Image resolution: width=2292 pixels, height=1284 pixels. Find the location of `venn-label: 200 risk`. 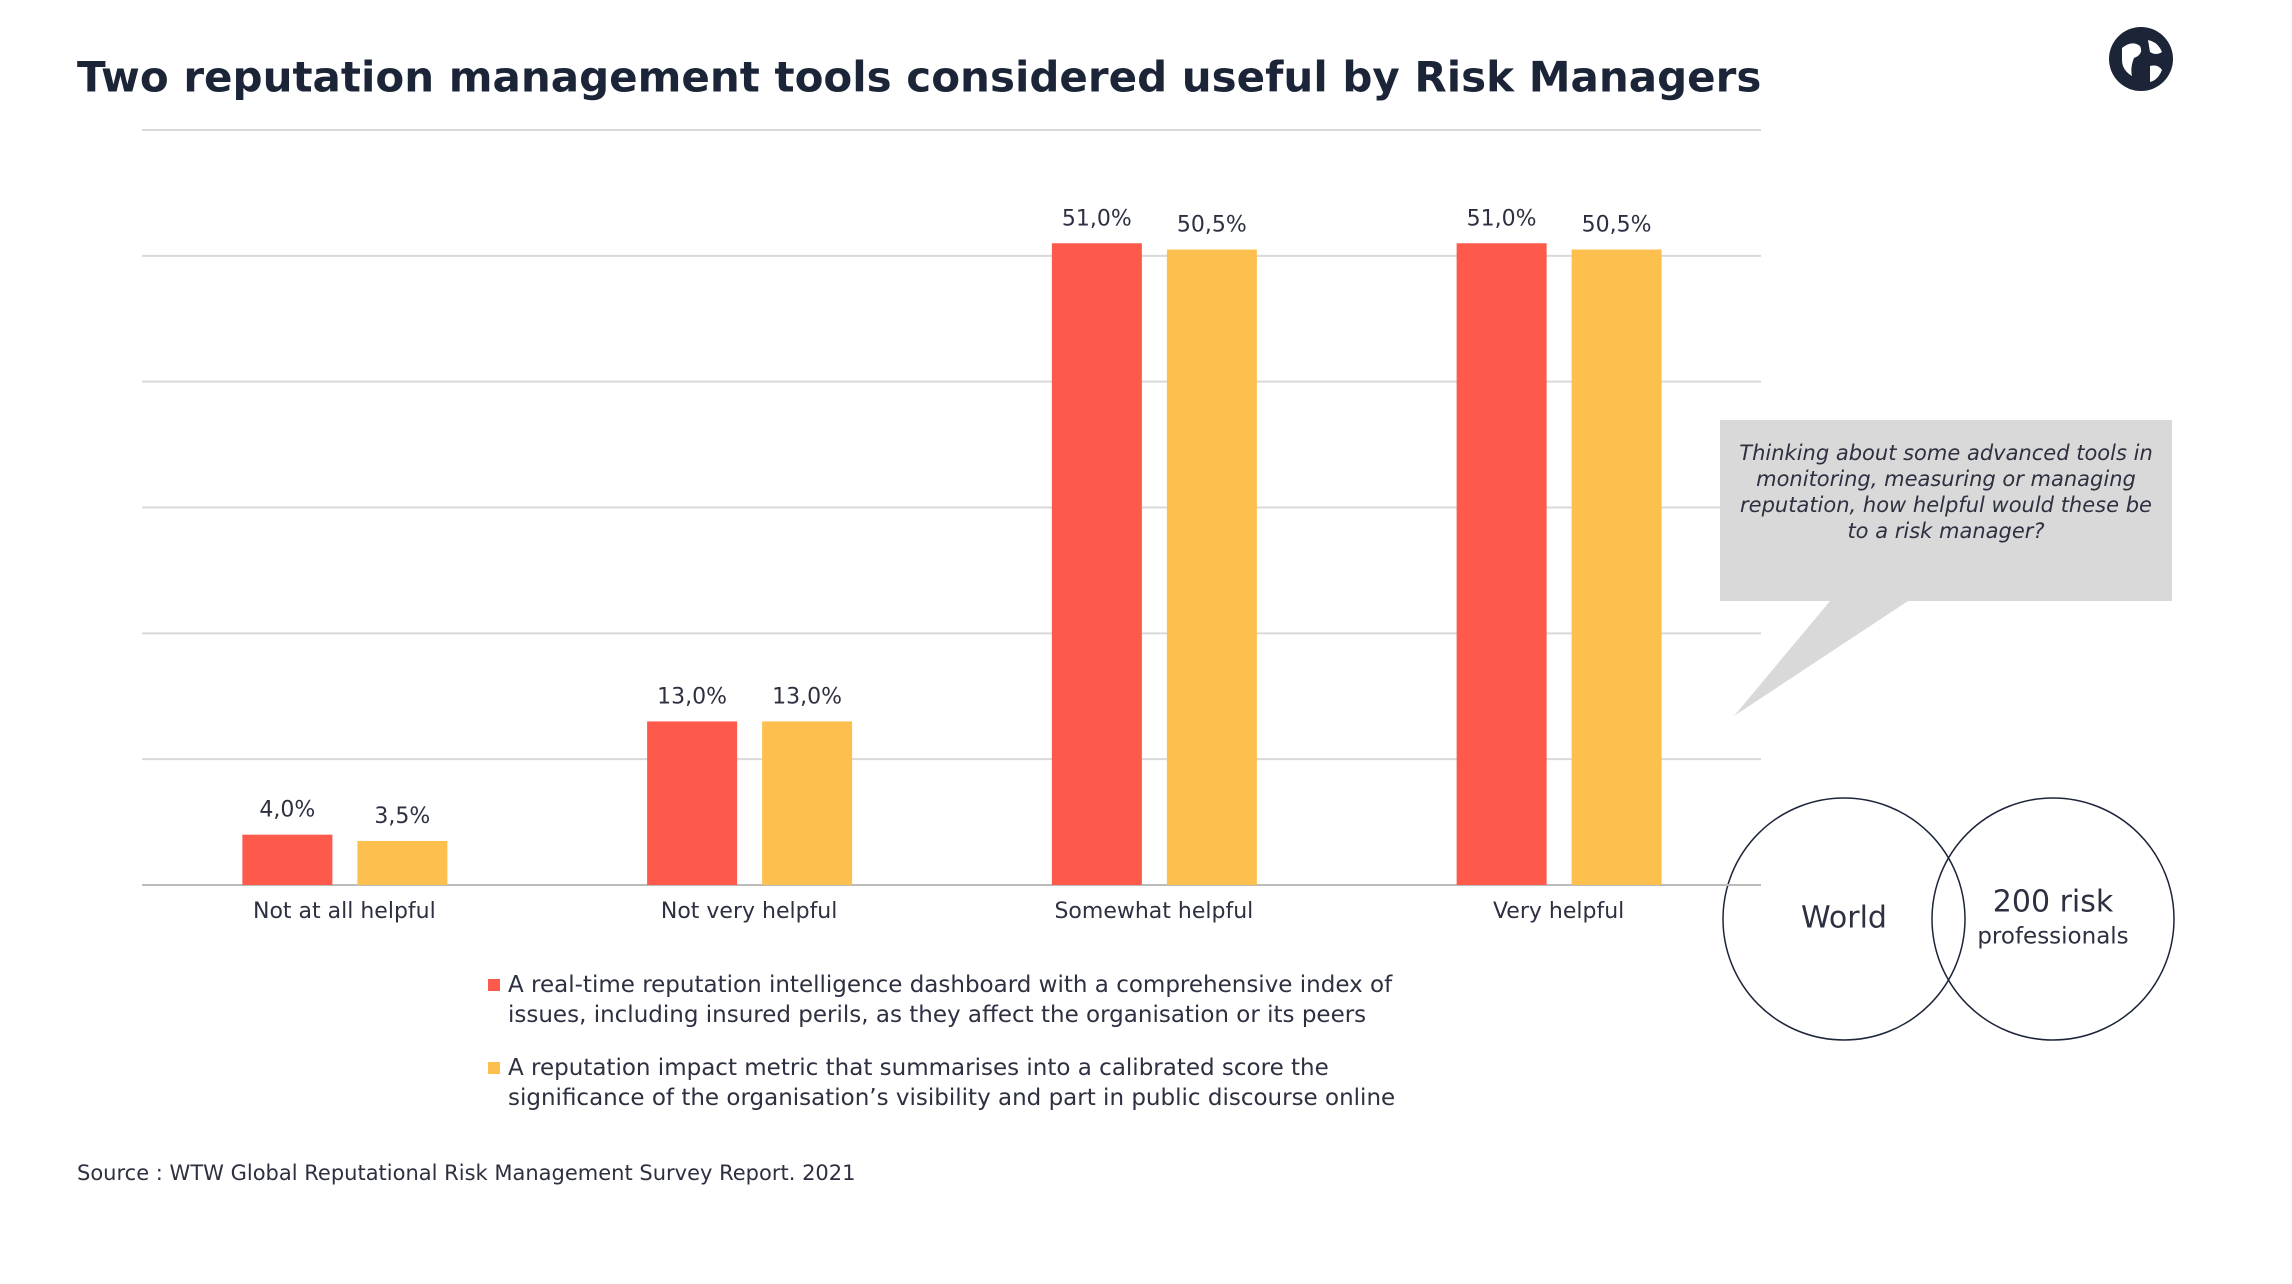

venn-label: 200 risk is located at coordinates (2053, 902).